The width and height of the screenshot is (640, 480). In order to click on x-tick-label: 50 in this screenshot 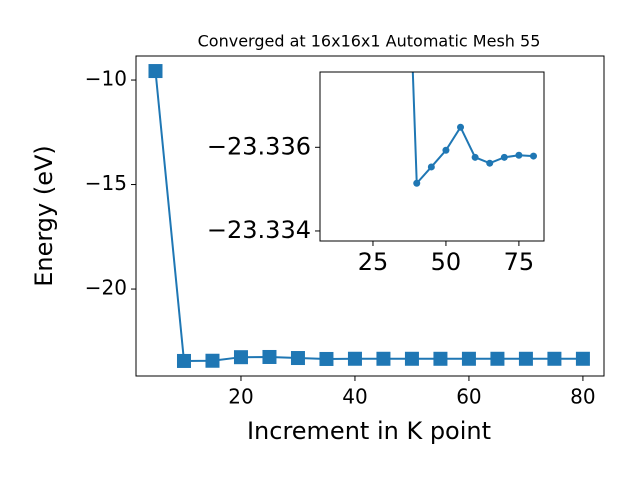, I will do `click(446, 262)`.